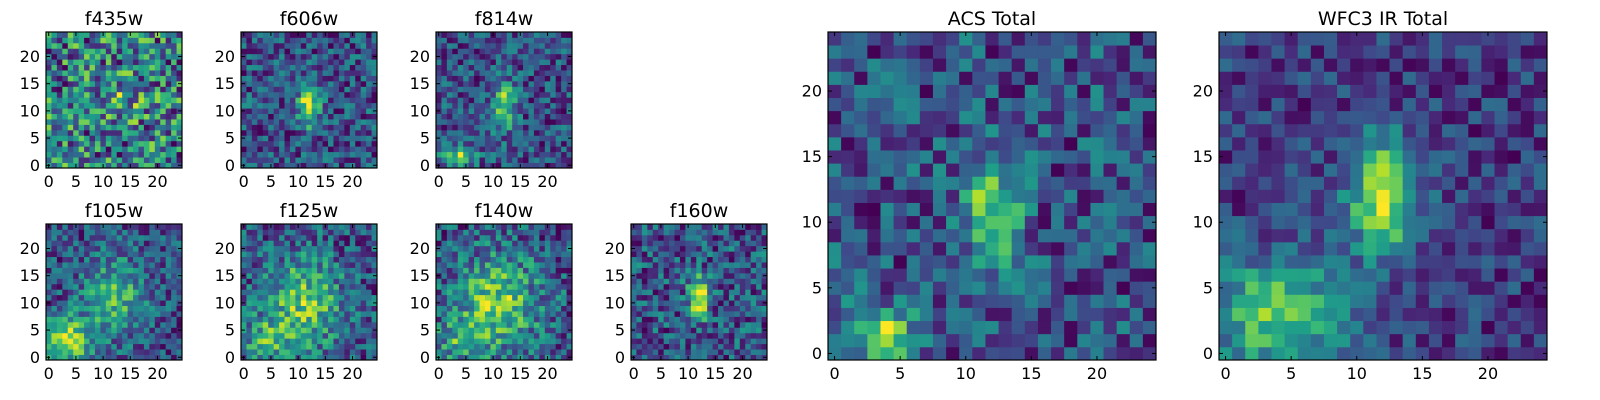 This screenshot has width=1600, height=400. What do you see at coordinates (420, 248) in the screenshot?
I see `y-tick-label: 20` at bounding box center [420, 248].